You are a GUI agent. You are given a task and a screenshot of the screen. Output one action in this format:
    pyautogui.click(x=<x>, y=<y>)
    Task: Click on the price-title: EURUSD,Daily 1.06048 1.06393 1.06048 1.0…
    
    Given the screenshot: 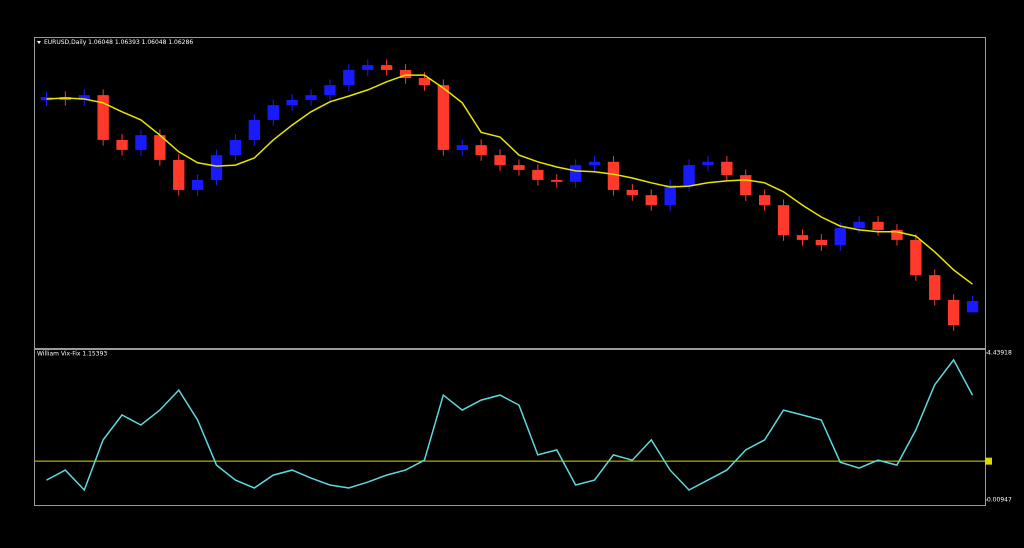 What is the action you would take?
    pyautogui.click(x=118, y=42)
    